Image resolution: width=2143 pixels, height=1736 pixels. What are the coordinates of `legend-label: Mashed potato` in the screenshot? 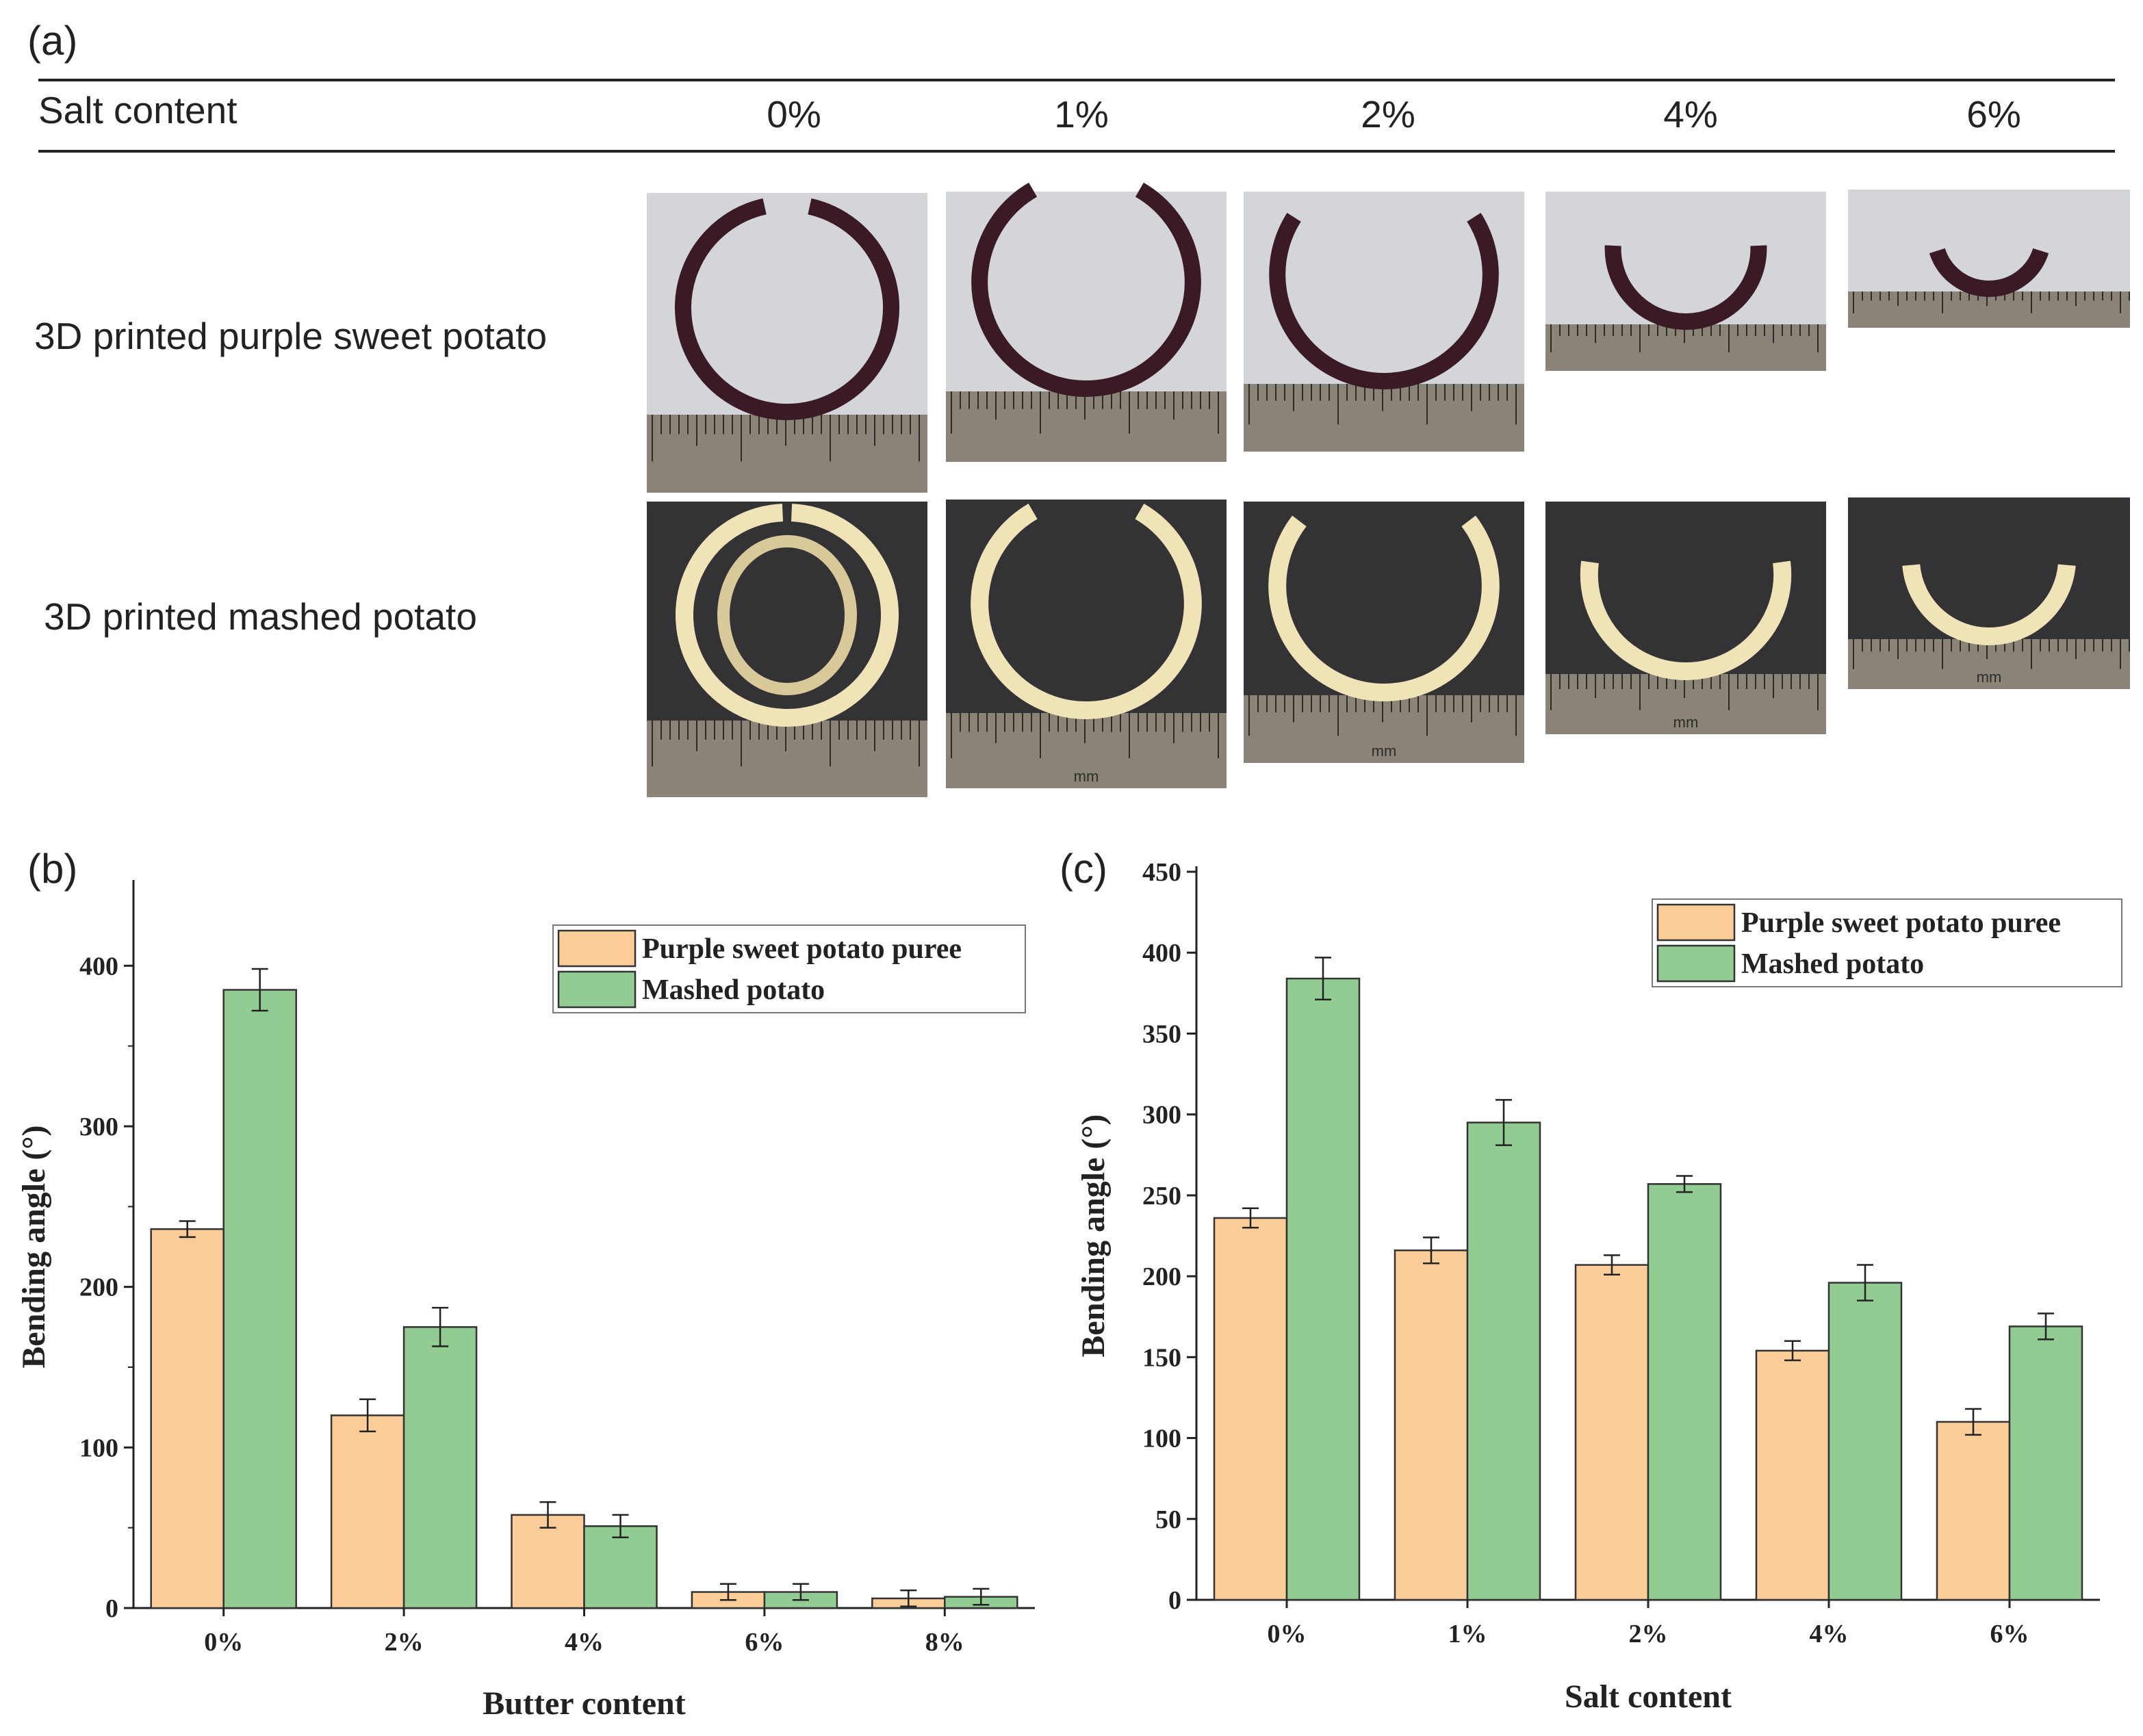 It's located at (733, 990).